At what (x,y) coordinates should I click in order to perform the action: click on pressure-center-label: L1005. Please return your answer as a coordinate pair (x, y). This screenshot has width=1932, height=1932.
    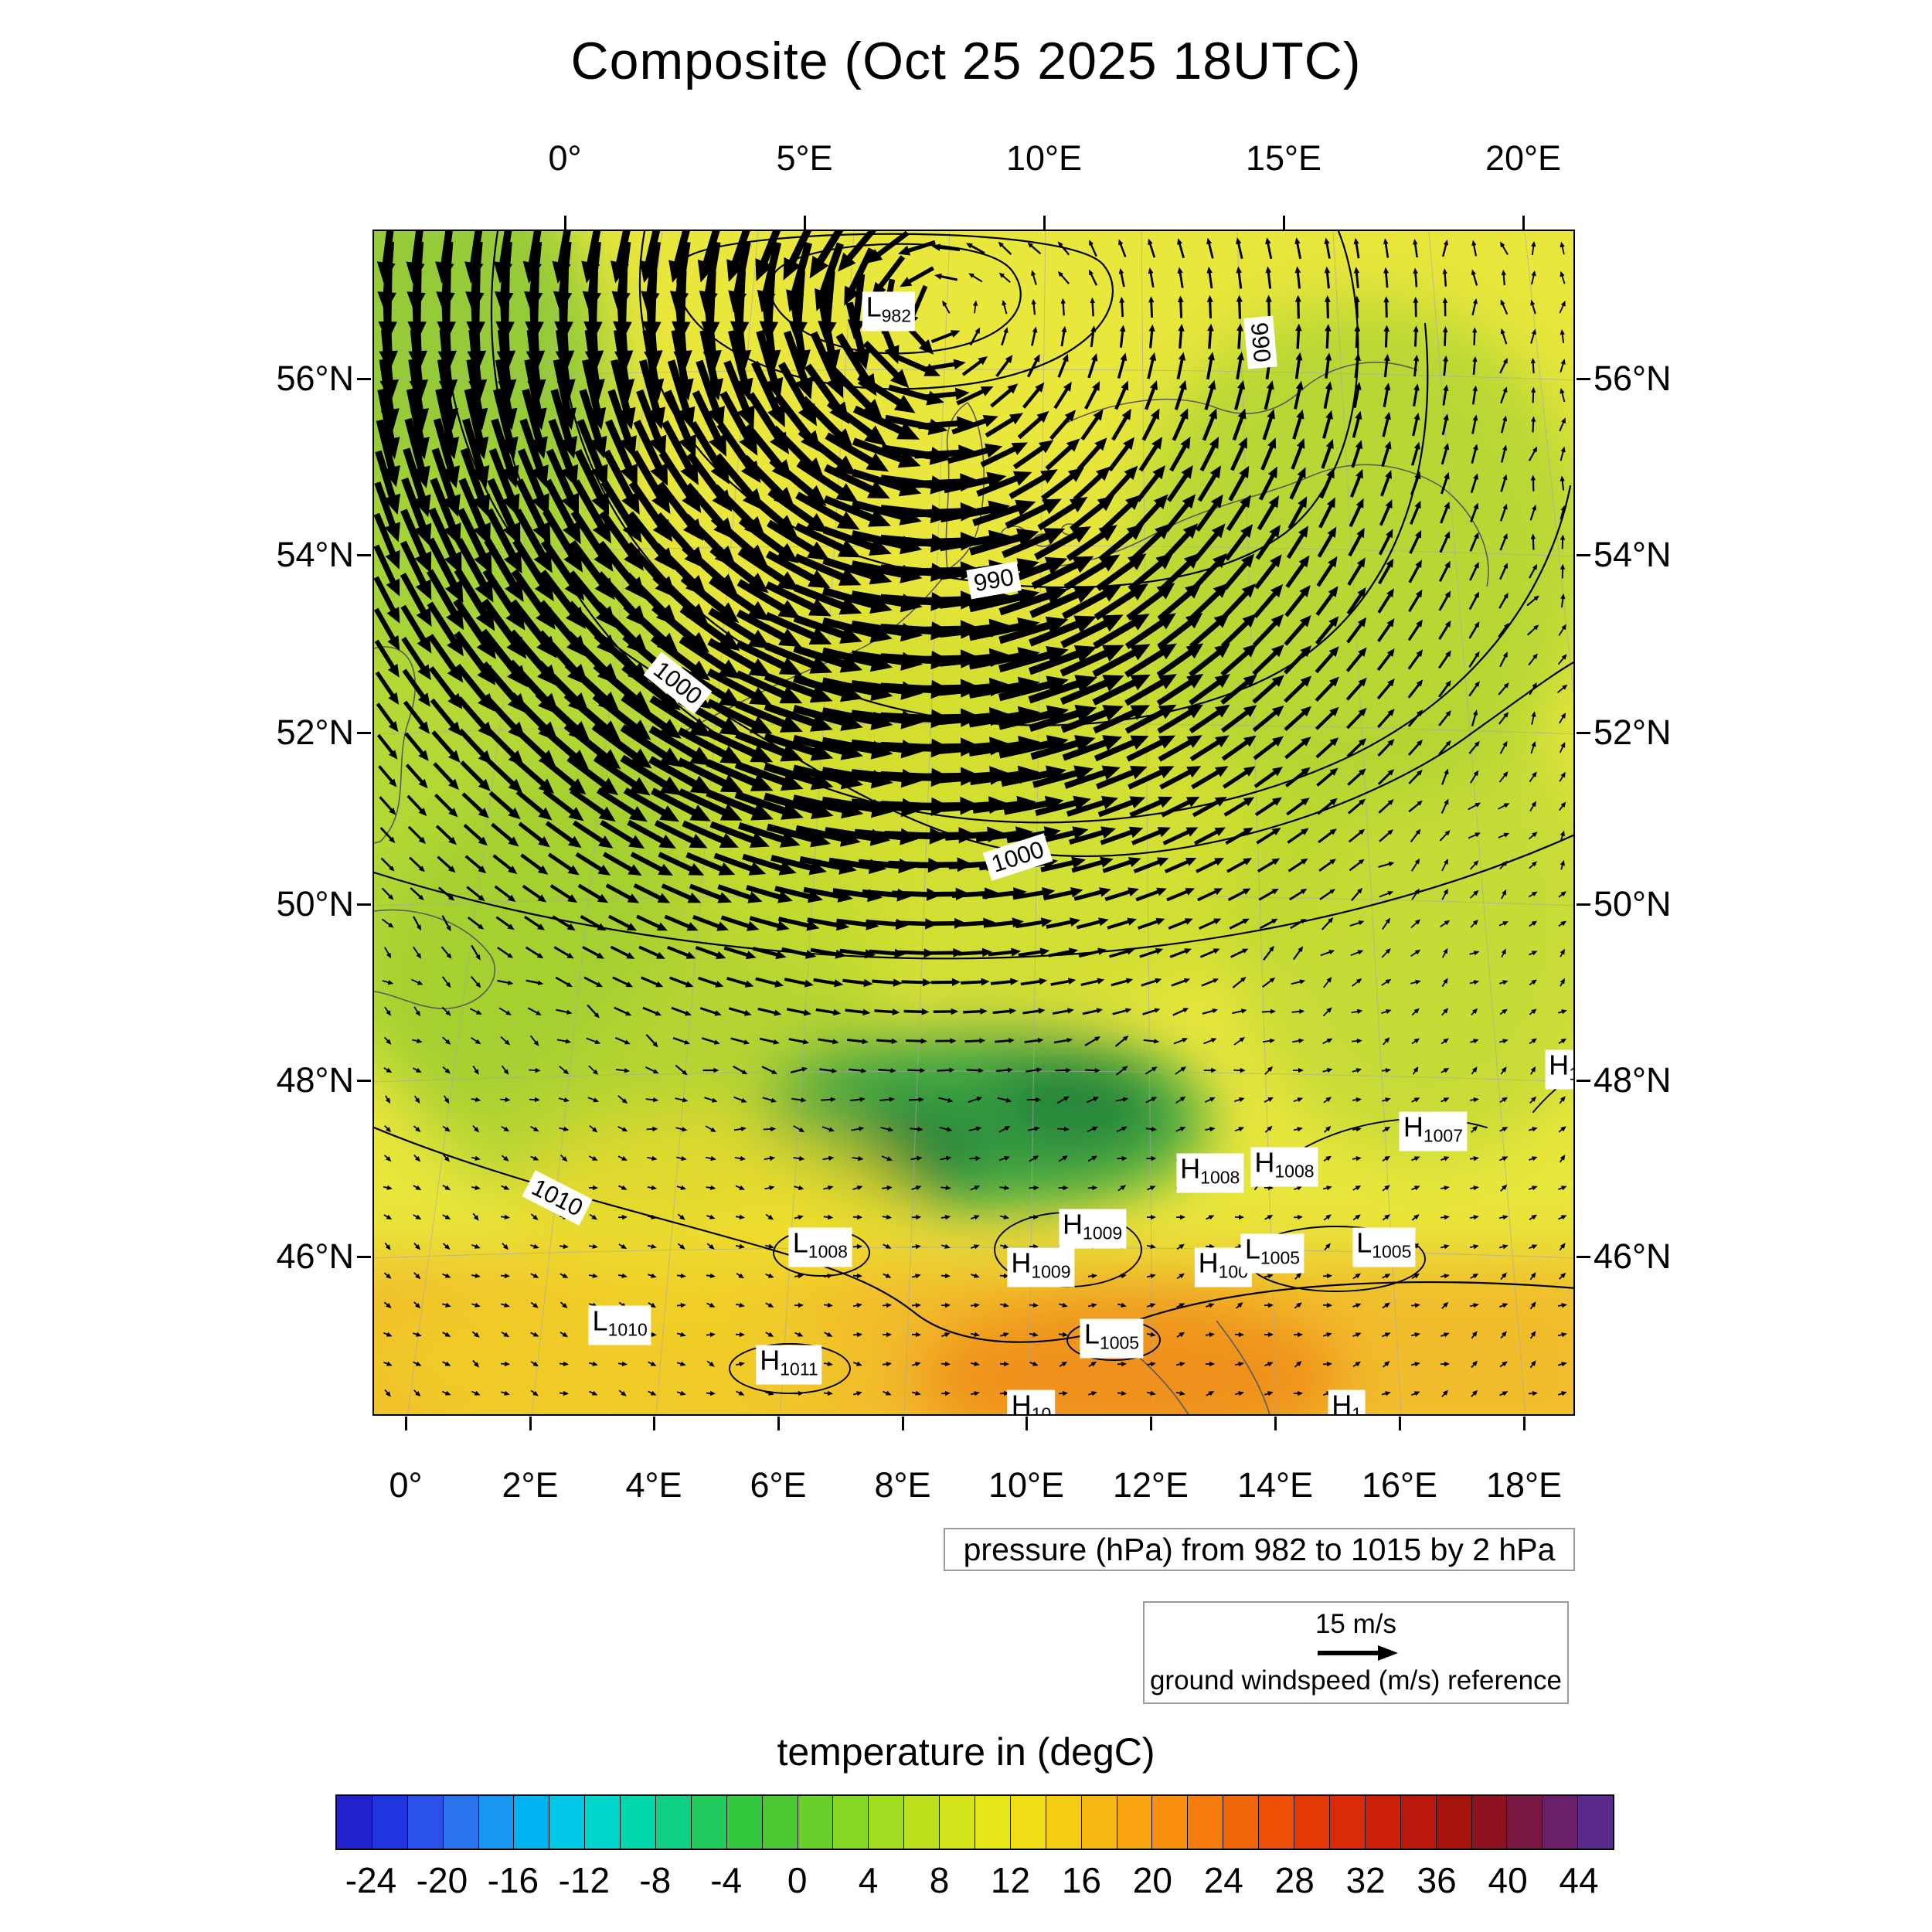
    Looking at the image, I should click on (1112, 1339).